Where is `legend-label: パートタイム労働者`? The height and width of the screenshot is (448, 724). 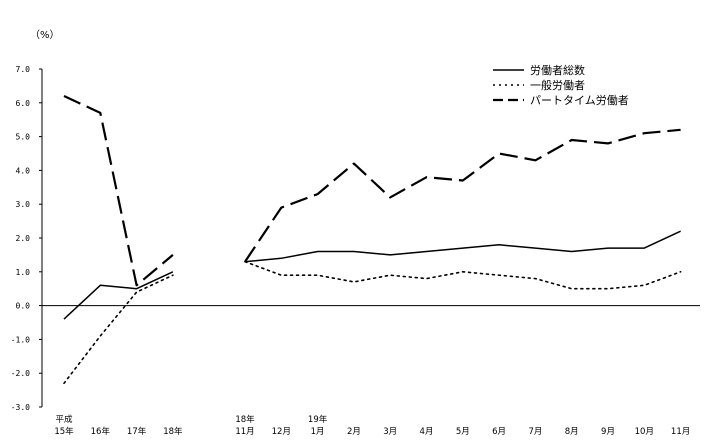 legend-label: パートタイム労働者 is located at coordinates (579, 100).